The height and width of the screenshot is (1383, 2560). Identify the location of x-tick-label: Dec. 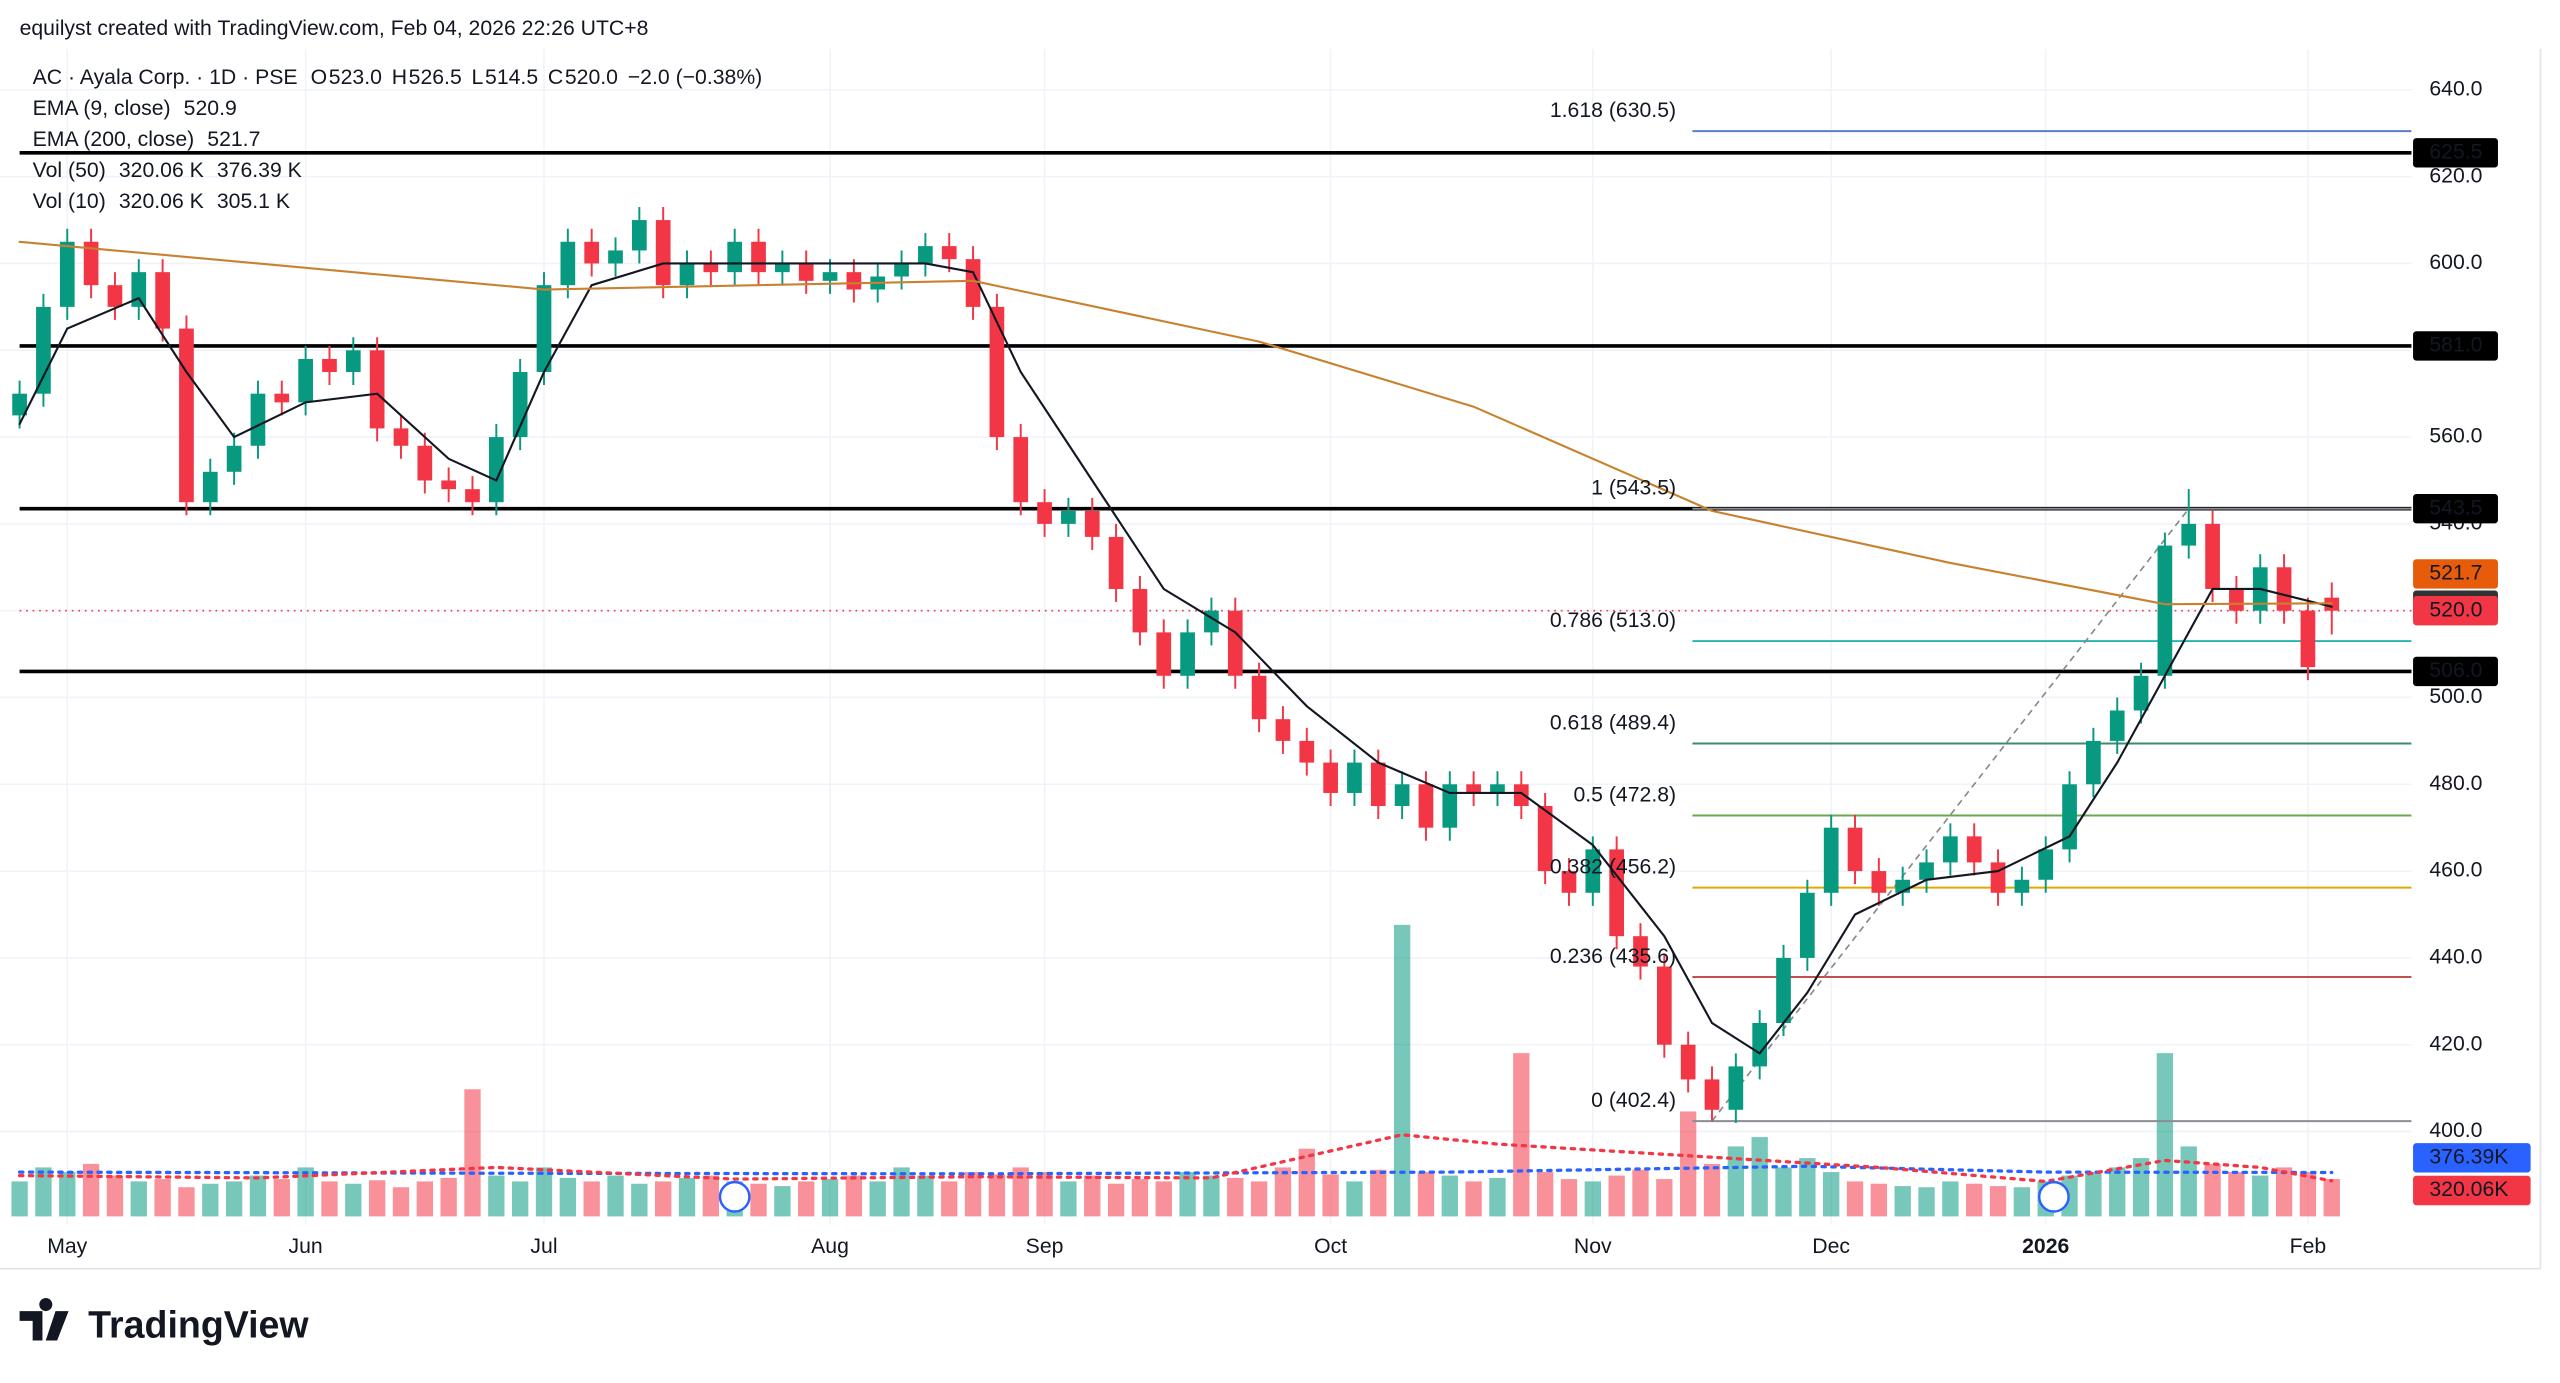
(1831, 1246).